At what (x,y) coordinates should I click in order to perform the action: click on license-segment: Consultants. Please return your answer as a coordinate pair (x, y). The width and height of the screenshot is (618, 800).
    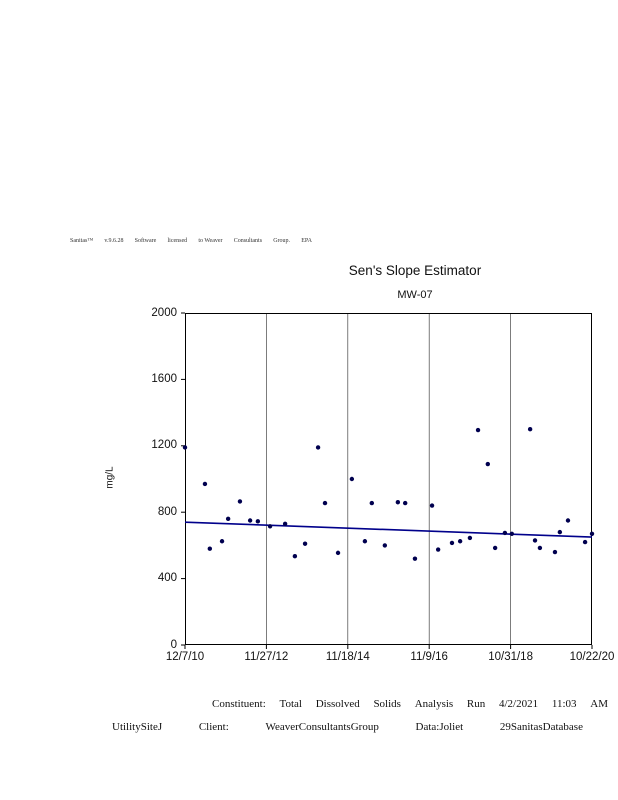
    Looking at the image, I should click on (248, 241).